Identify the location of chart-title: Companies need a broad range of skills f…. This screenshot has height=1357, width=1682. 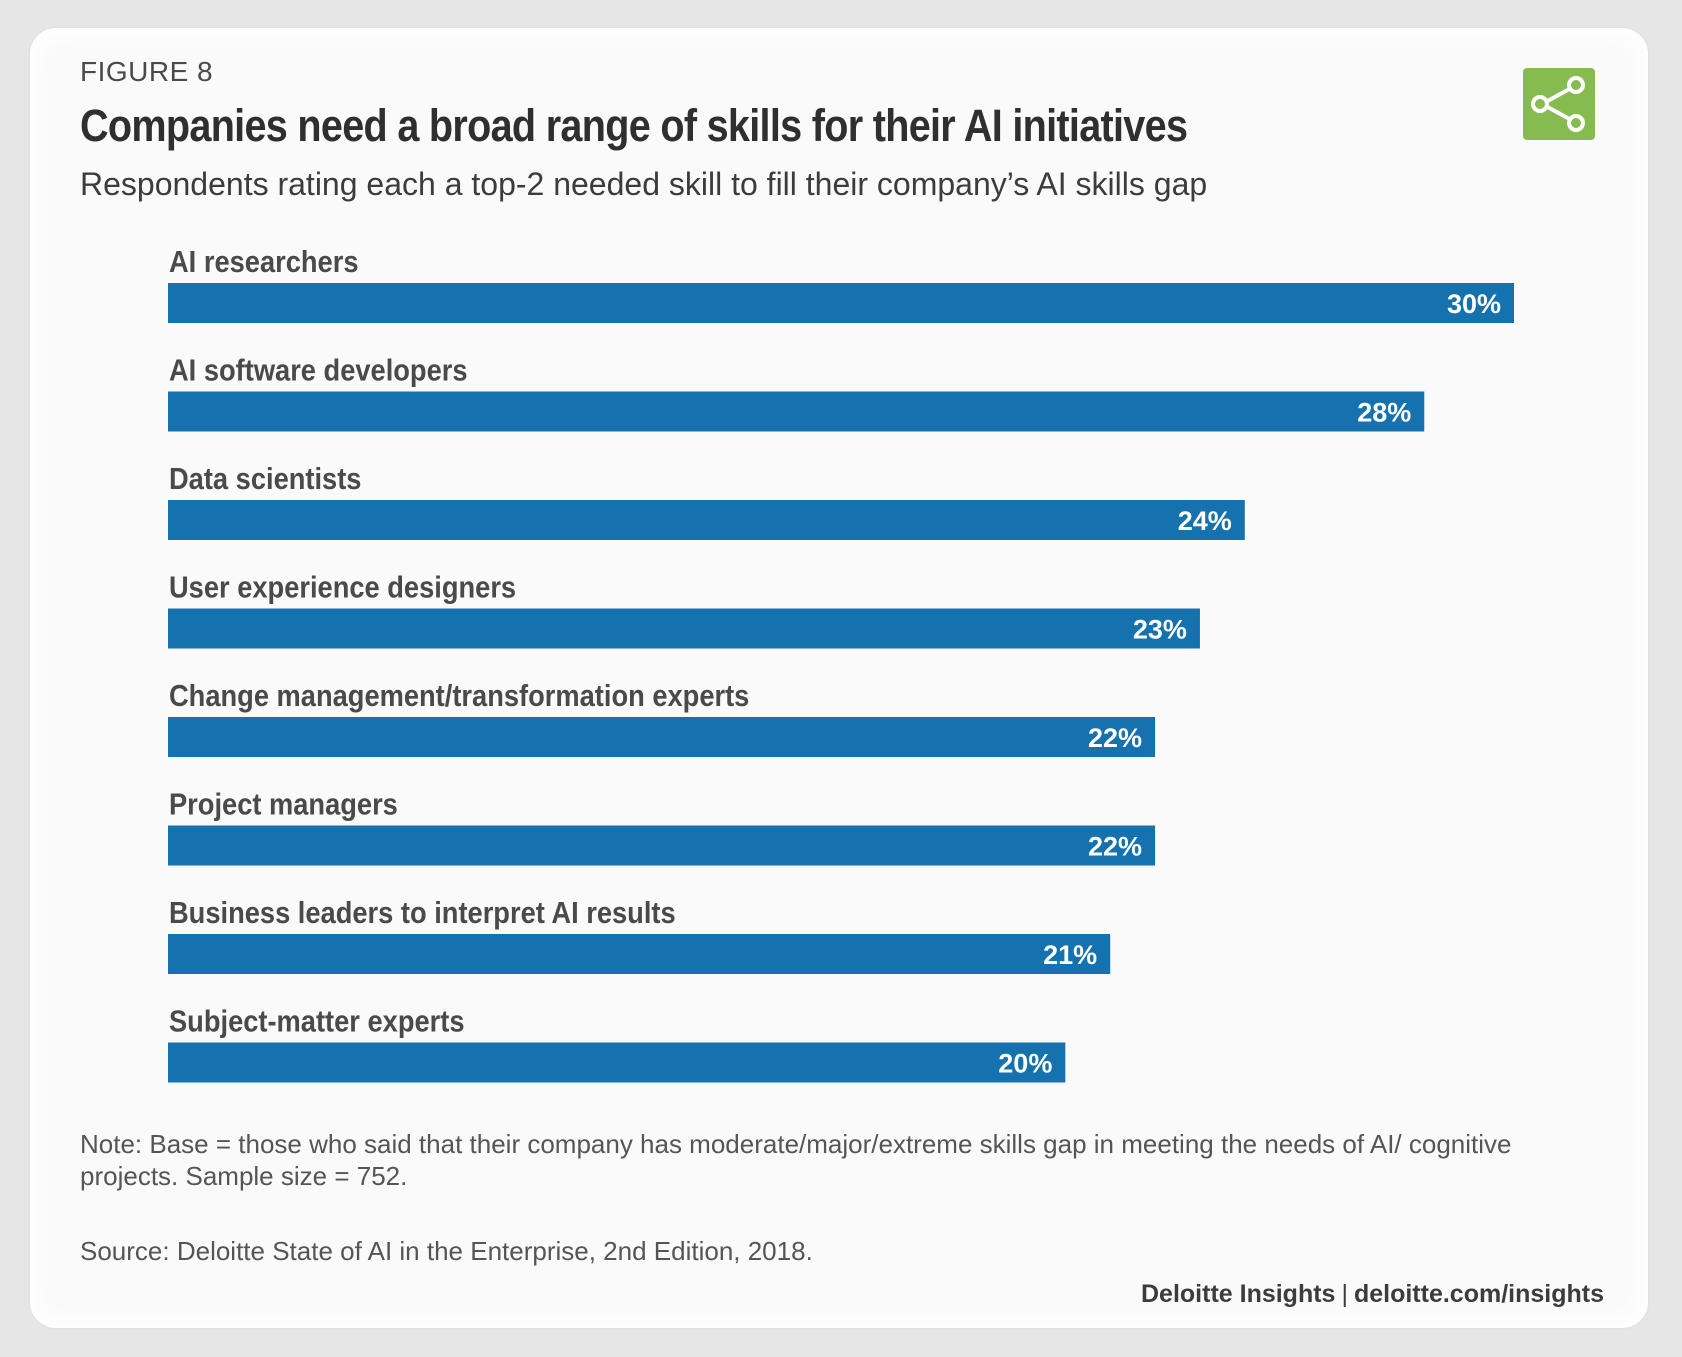
(634, 125).